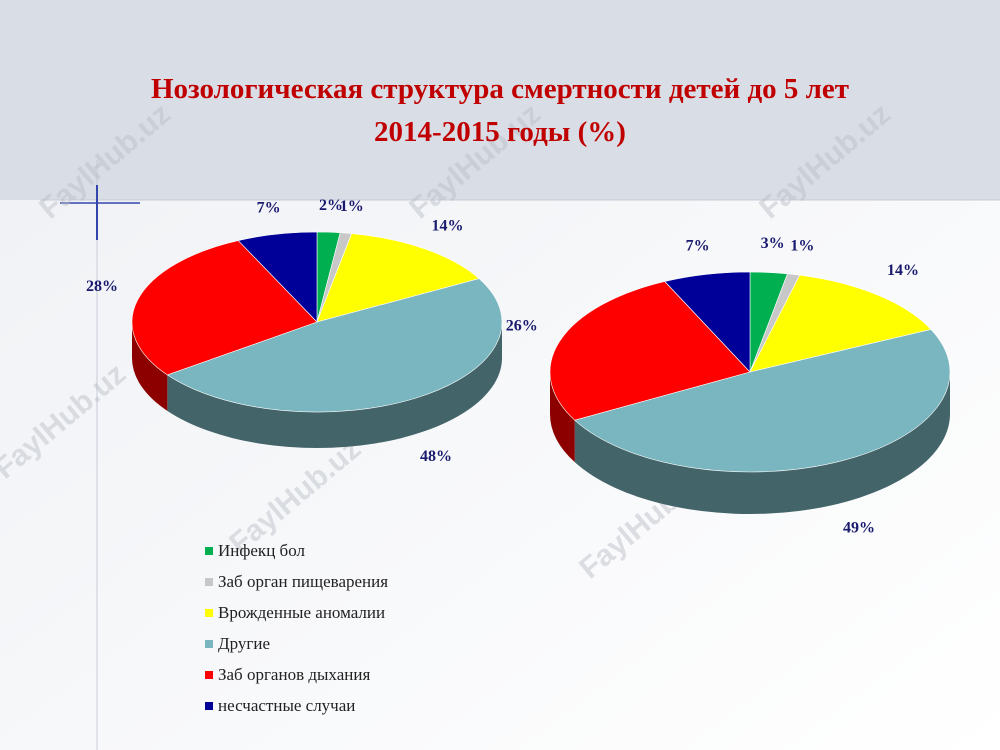  What do you see at coordinates (303, 581) in the screenshot?
I see `legend-label: Заб орган пищеварения` at bounding box center [303, 581].